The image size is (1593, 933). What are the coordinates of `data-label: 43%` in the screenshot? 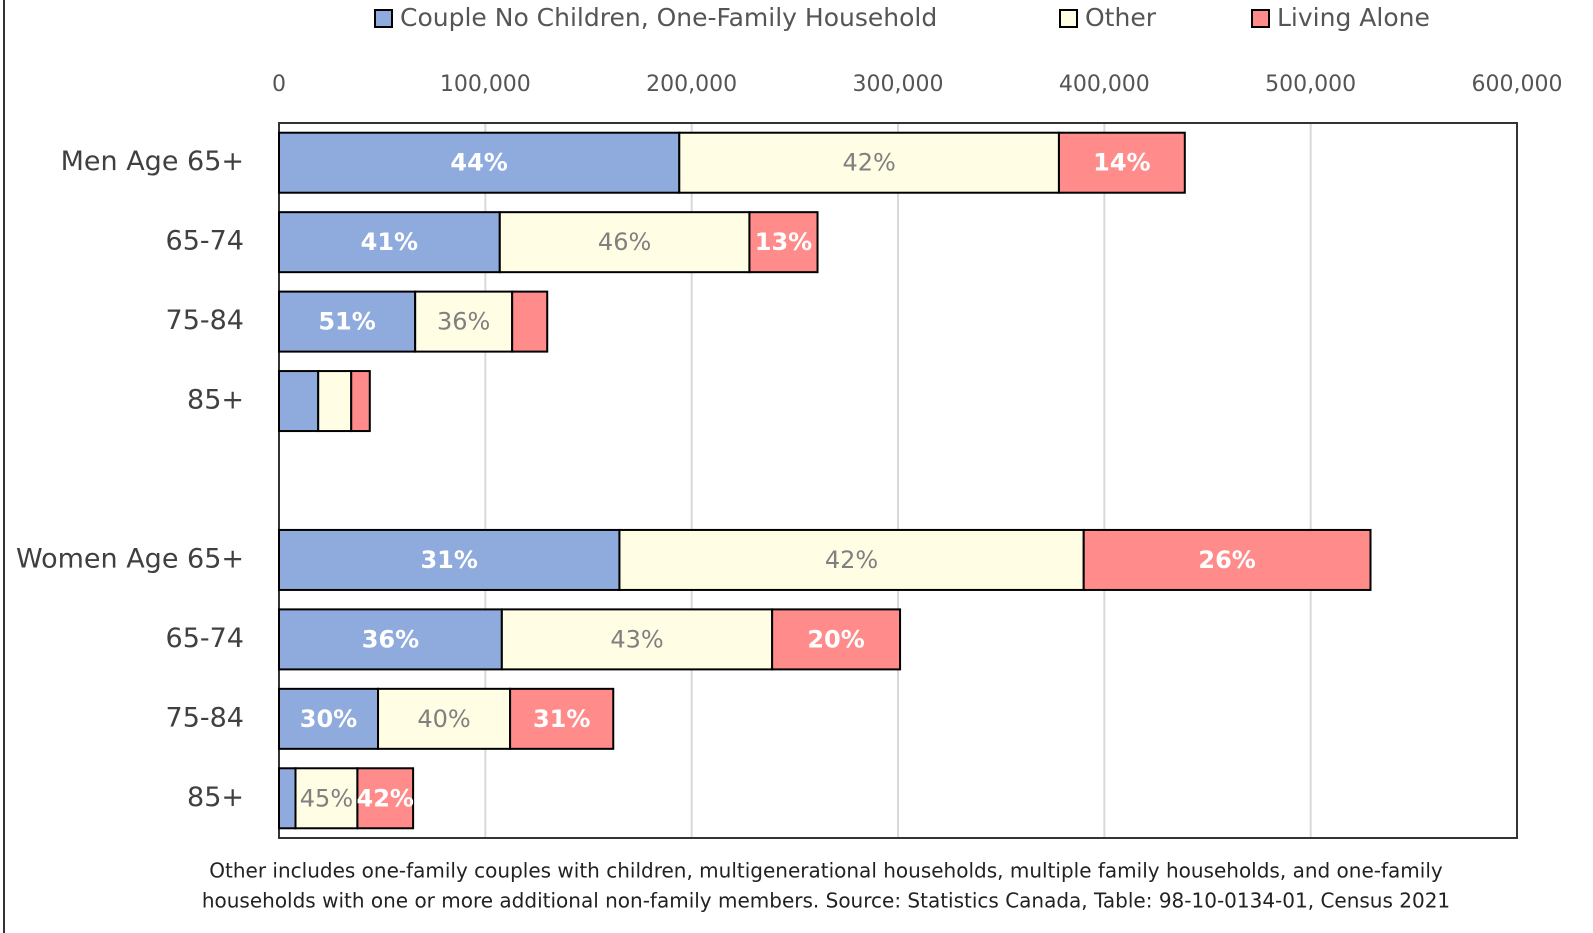 It's located at (636, 639).